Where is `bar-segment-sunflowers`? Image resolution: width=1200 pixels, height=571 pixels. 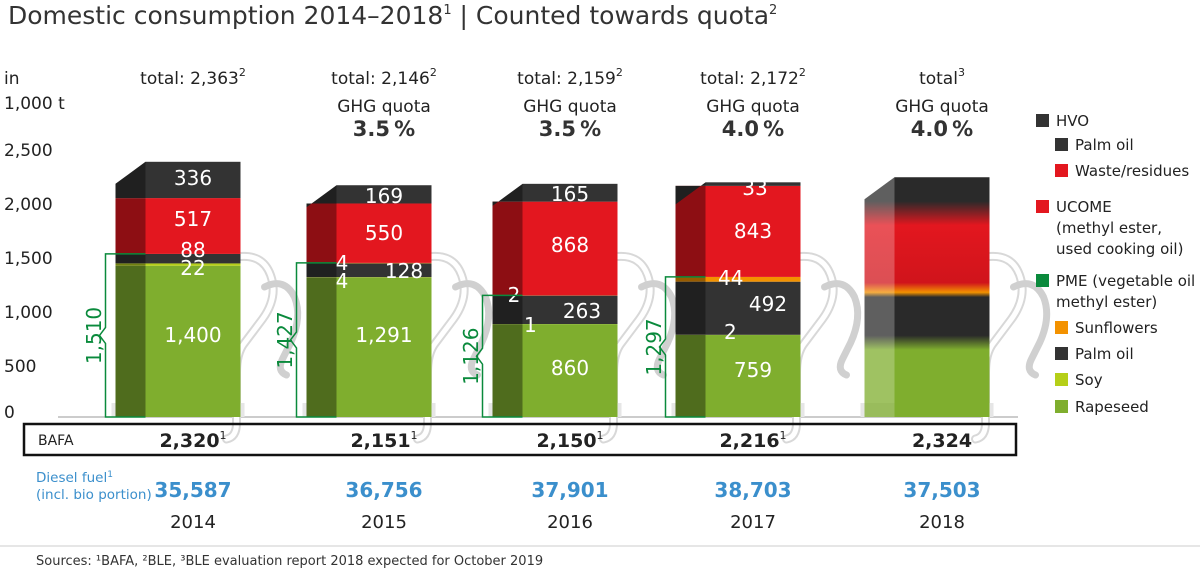 bar-segment-sunflowers is located at coordinates (753, 279).